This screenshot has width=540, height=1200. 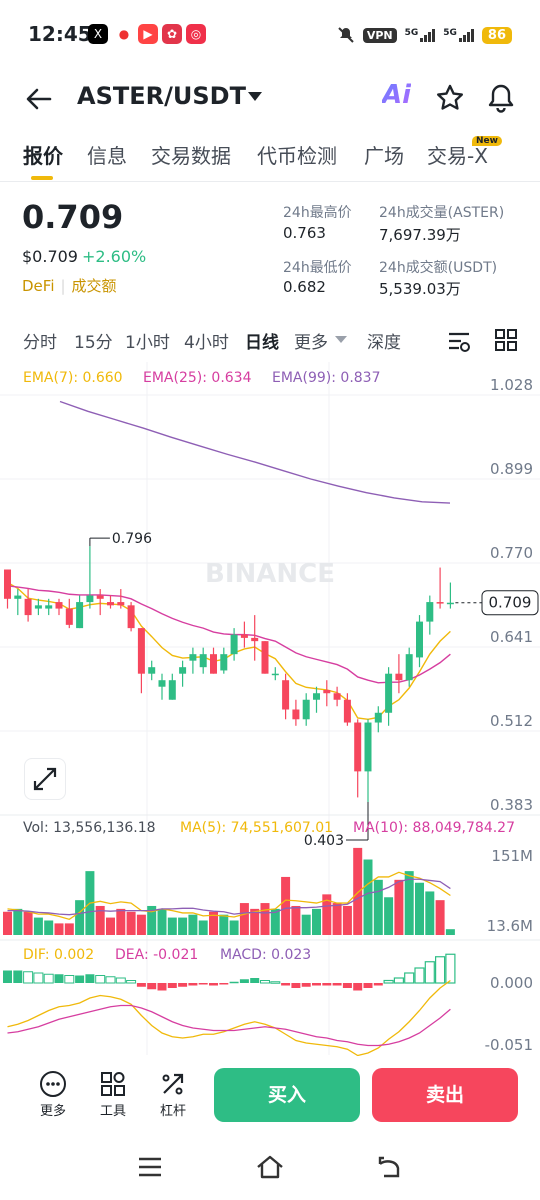 What do you see at coordinates (384, 343) in the screenshot?
I see `interval-depth: 深度` at bounding box center [384, 343].